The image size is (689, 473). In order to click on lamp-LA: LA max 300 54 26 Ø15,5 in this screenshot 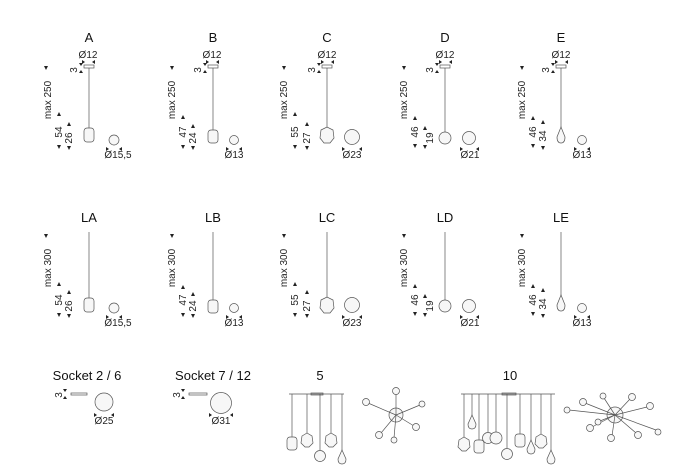, I will do `click(87, 269)`.